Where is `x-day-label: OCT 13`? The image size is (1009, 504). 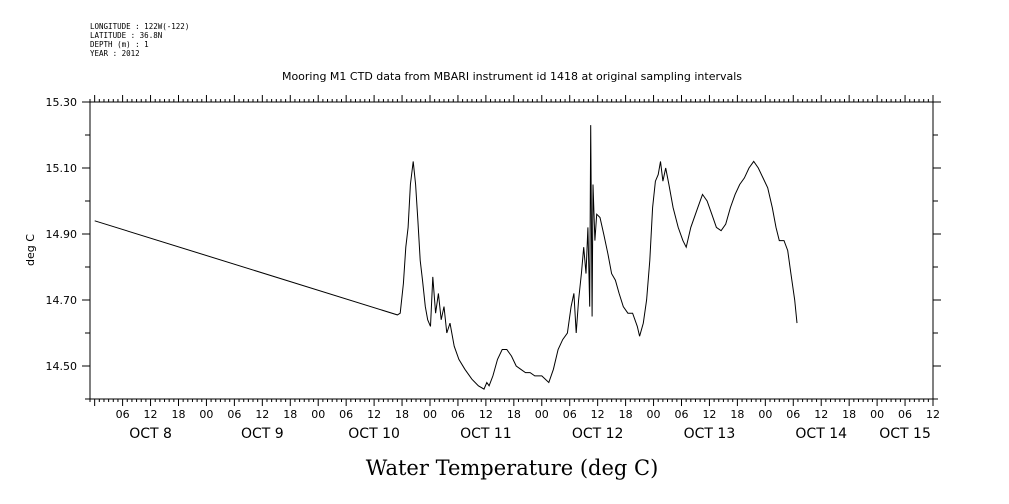 x-day-label: OCT 13 is located at coordinates (710, 434).